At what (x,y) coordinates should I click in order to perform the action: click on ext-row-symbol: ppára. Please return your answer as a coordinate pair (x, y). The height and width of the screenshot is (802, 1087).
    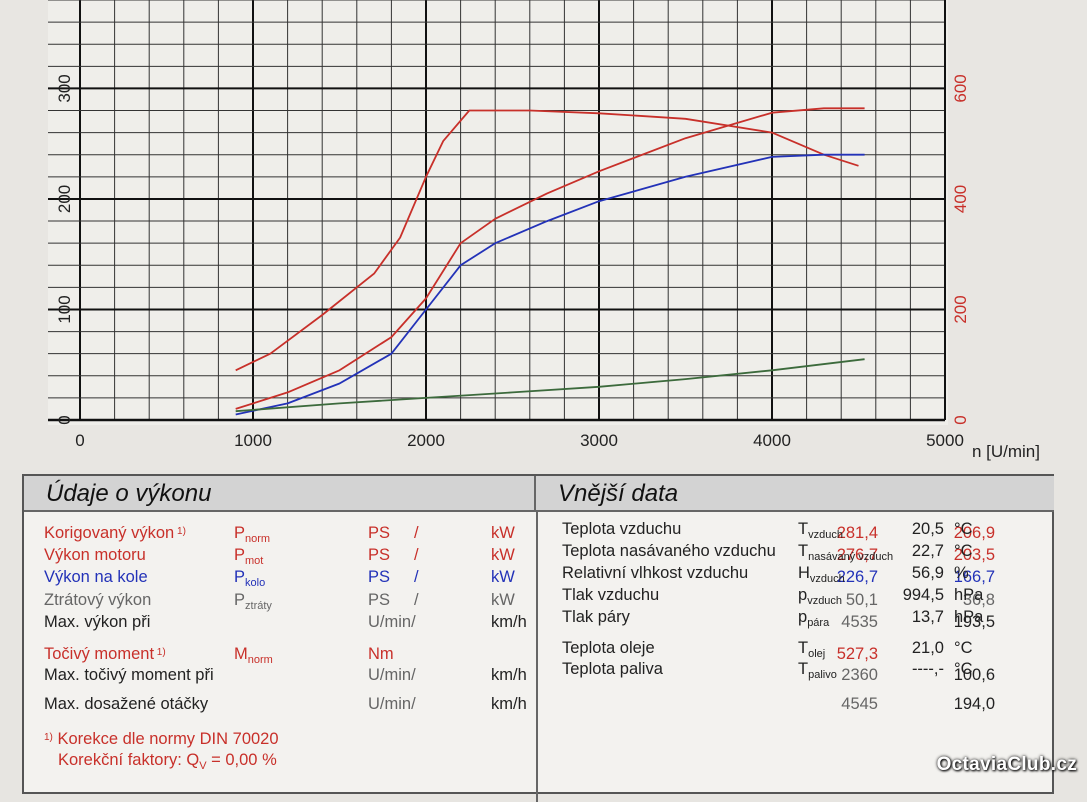
    Looking at the image, I should click on (814, 618).